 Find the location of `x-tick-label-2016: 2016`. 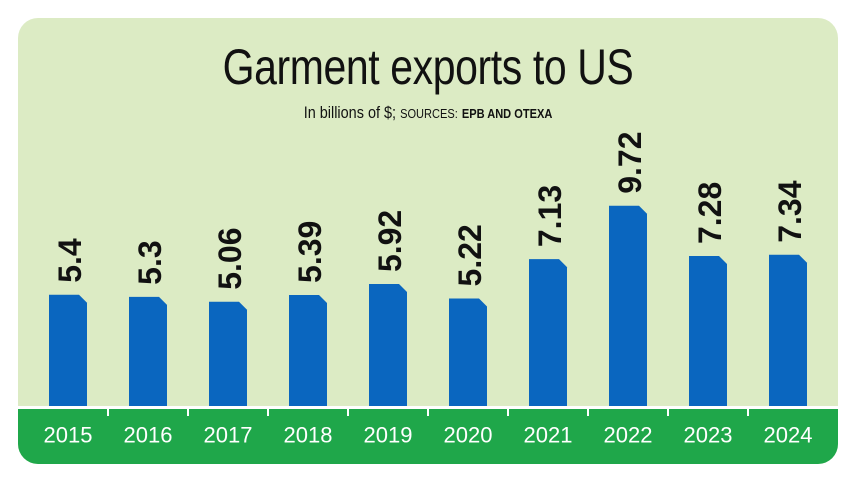

x-tick-label-2016: 2016 is located at coordinates (148, 435).